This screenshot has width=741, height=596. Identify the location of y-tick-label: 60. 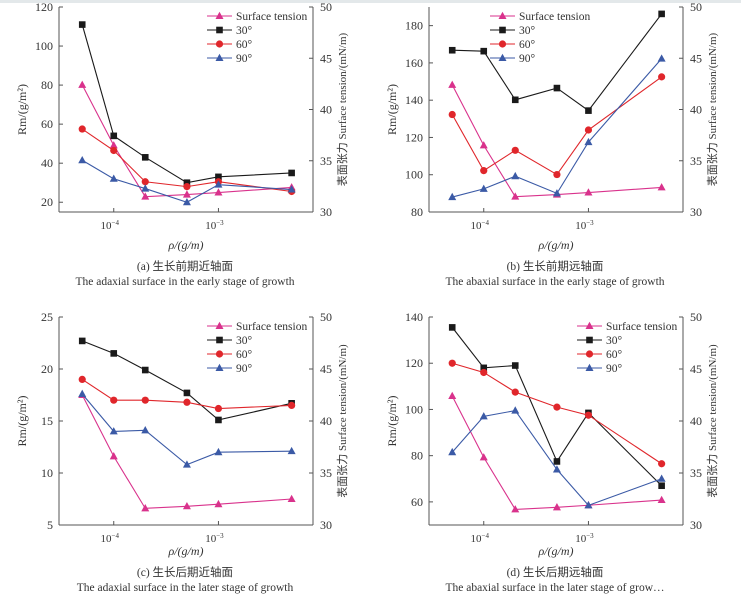
(417, 502).